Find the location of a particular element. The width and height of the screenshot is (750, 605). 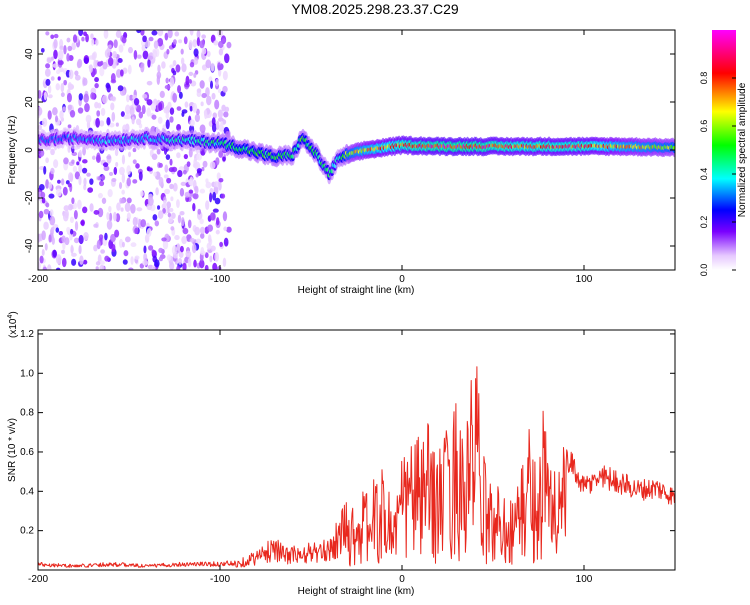

snr-y-tick-label: 1.0 is located at coordinates (27, 373).